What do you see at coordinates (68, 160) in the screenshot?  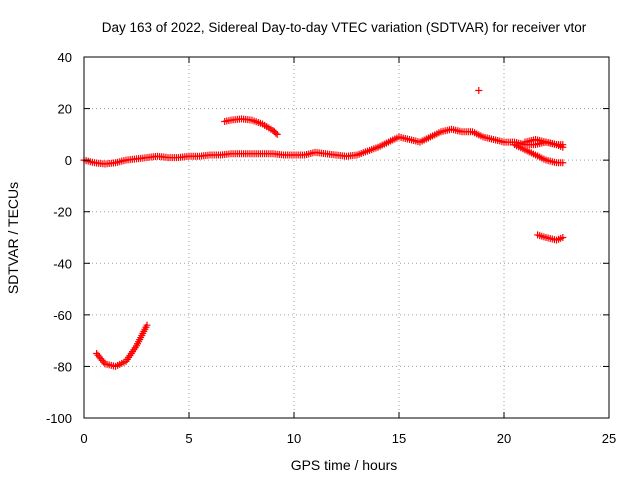 I see `y-tick-label: 0` at bounding box center [68, 160].